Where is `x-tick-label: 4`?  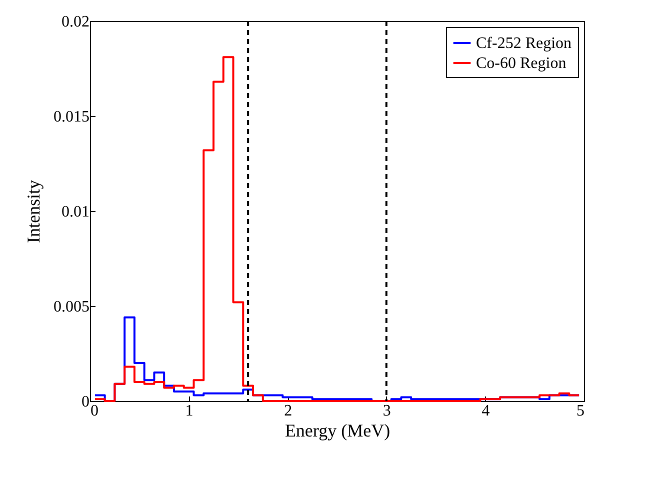 x-tick-label: 4 is located at coordinates (486, 411).